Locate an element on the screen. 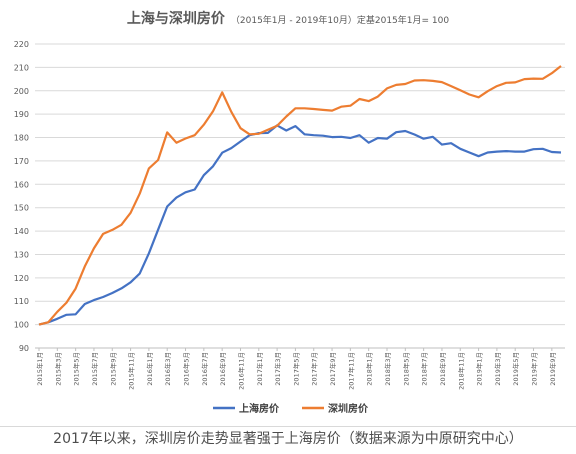  chart-caption: 2017年以来，深圳房价走势显著强于上海房价（数据来源为中原研究中心） is located at coordinates (288, 439).